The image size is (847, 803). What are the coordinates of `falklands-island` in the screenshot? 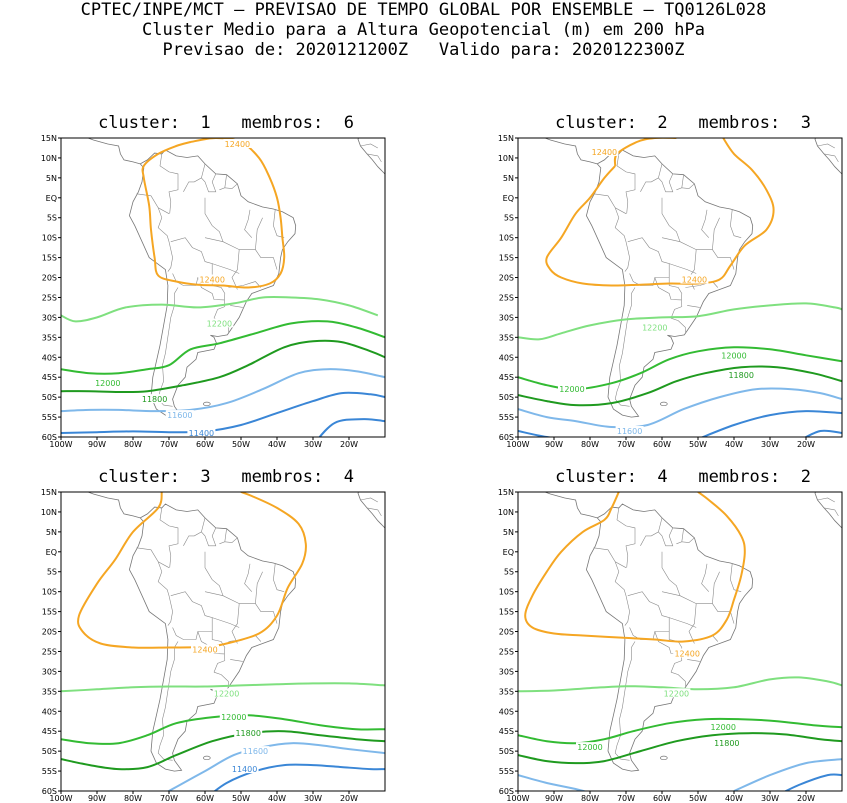 It's located at (206, 758).